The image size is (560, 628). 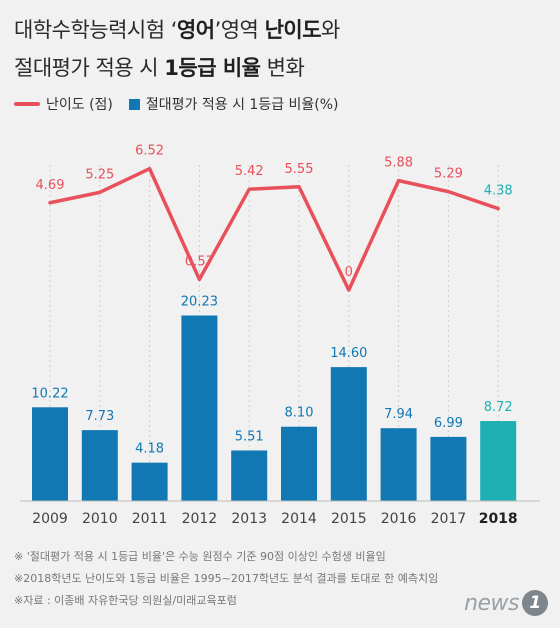 I want to click on title-bold-text: 난이도, so click(x=293, y=30).